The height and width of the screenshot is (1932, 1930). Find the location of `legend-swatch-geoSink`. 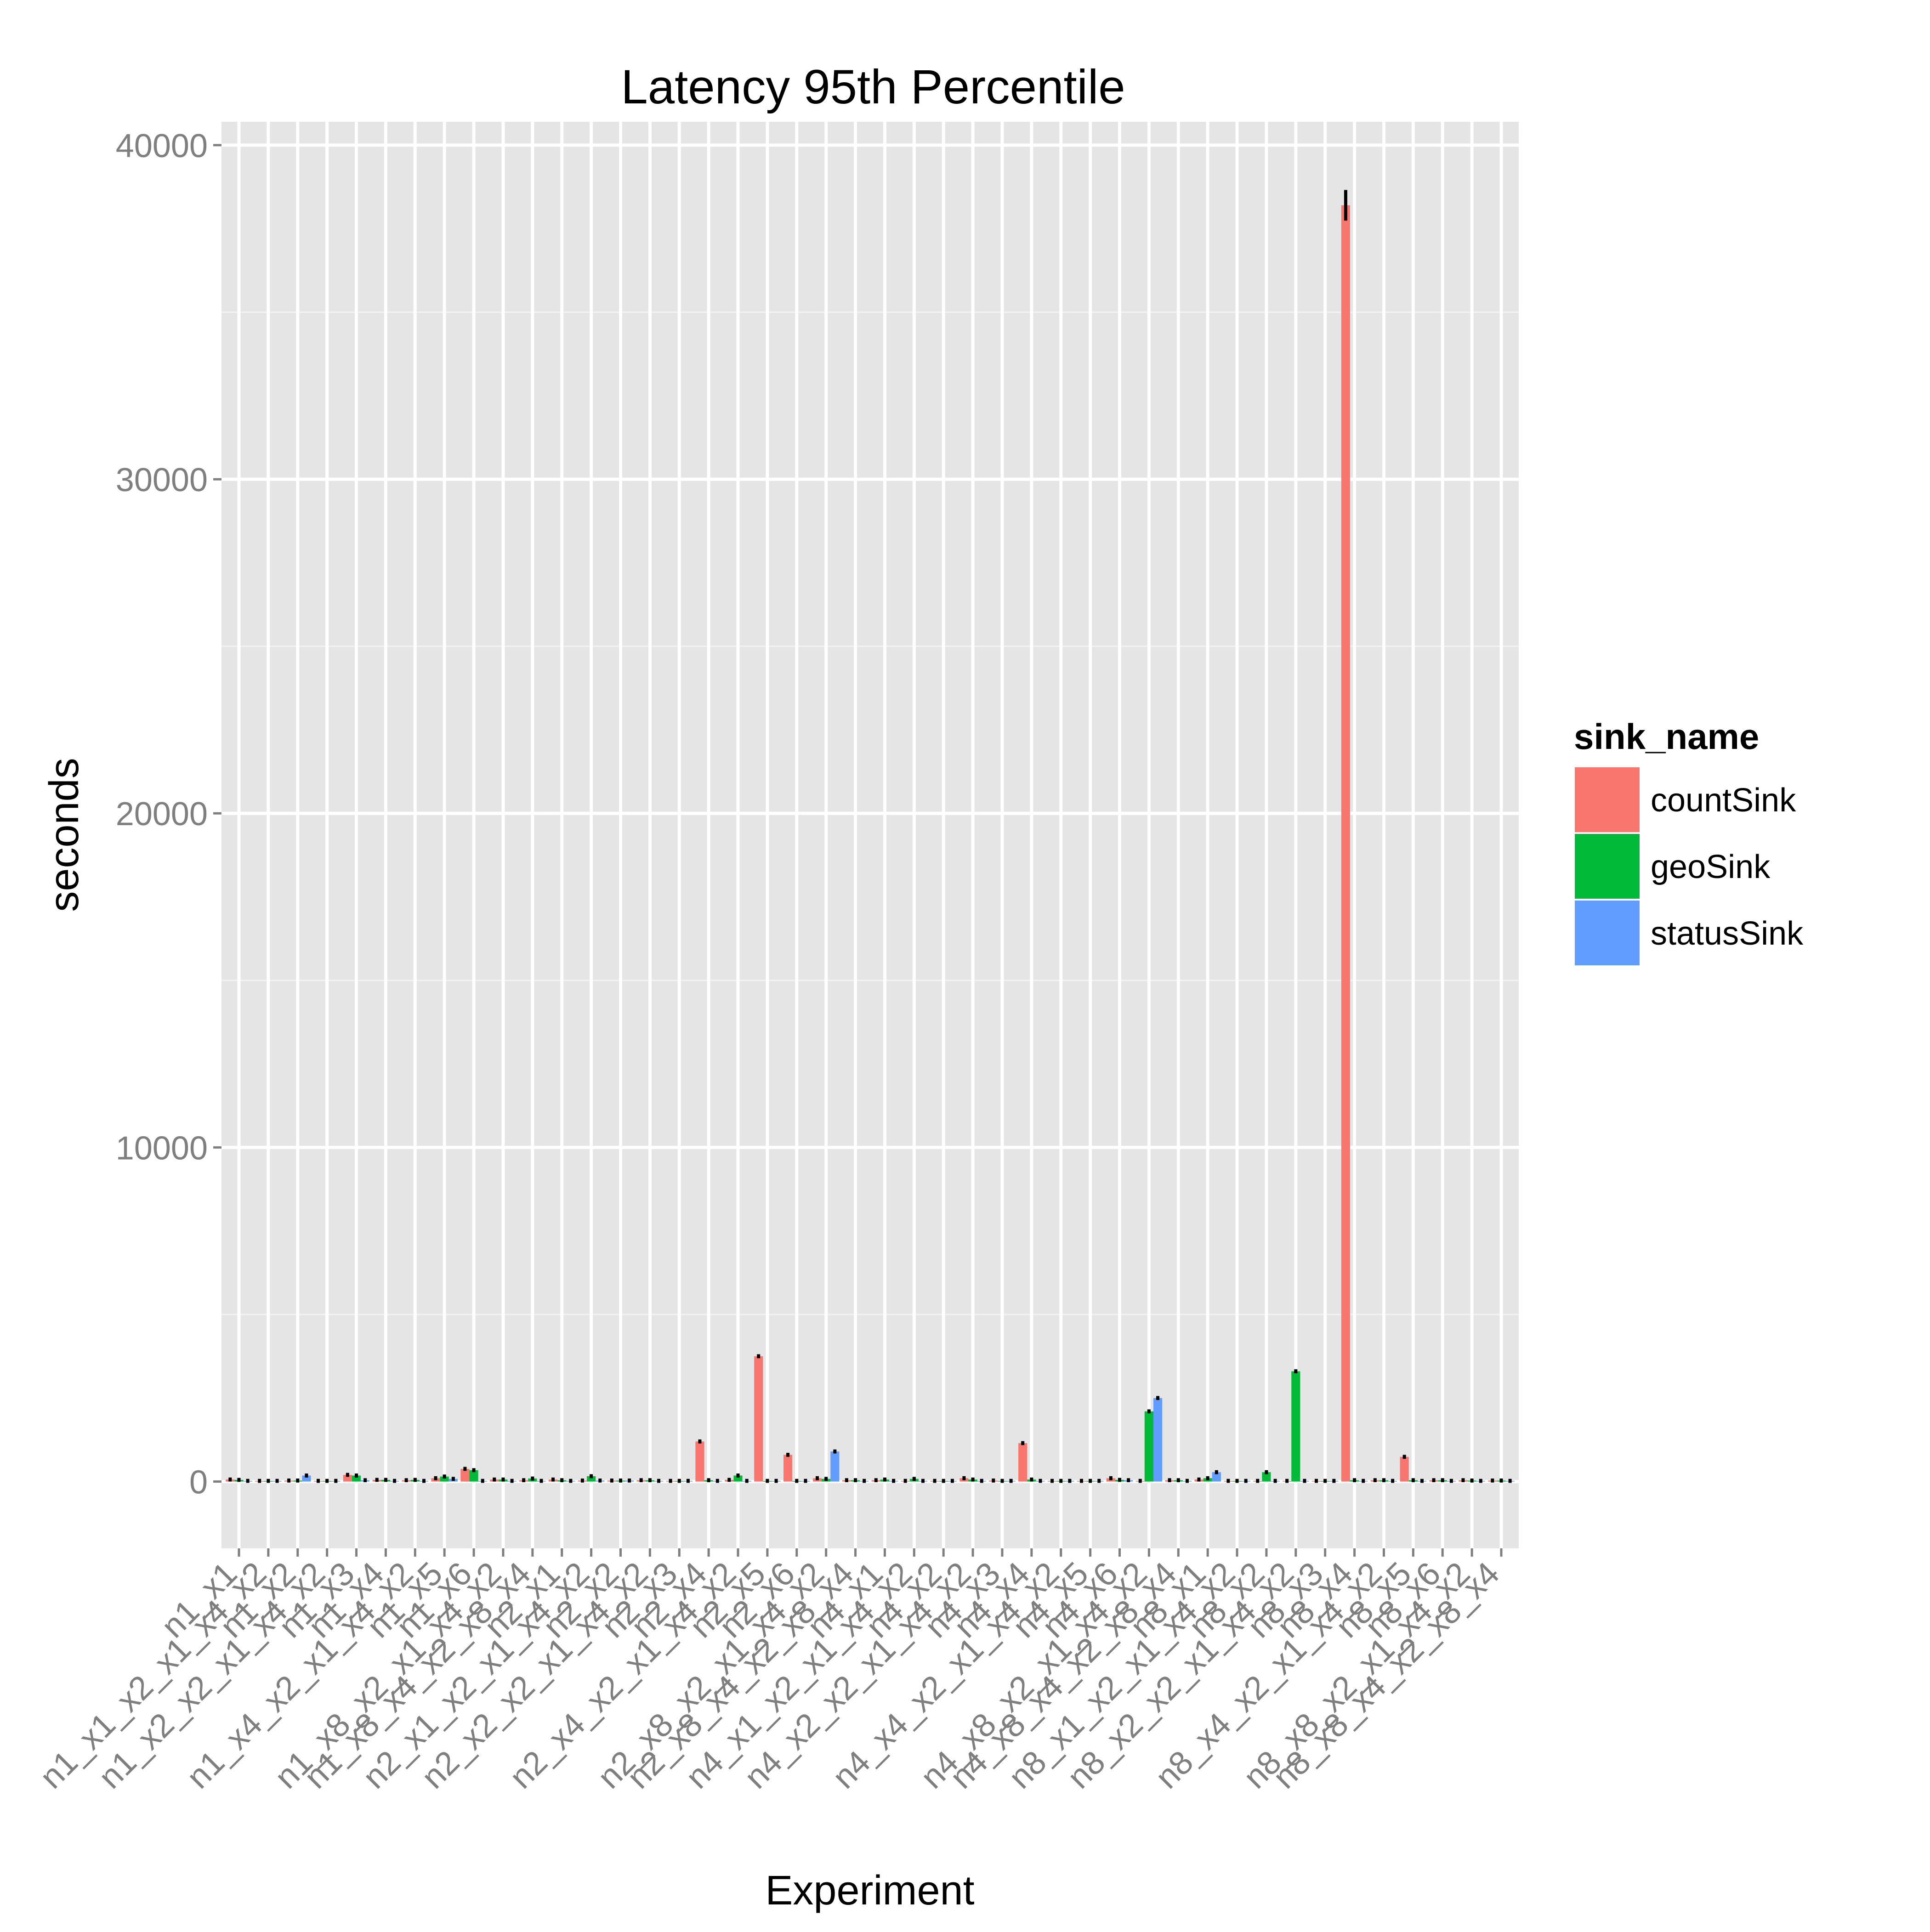

legend-swatch-geoSink is located at coordinates (1607, 866).